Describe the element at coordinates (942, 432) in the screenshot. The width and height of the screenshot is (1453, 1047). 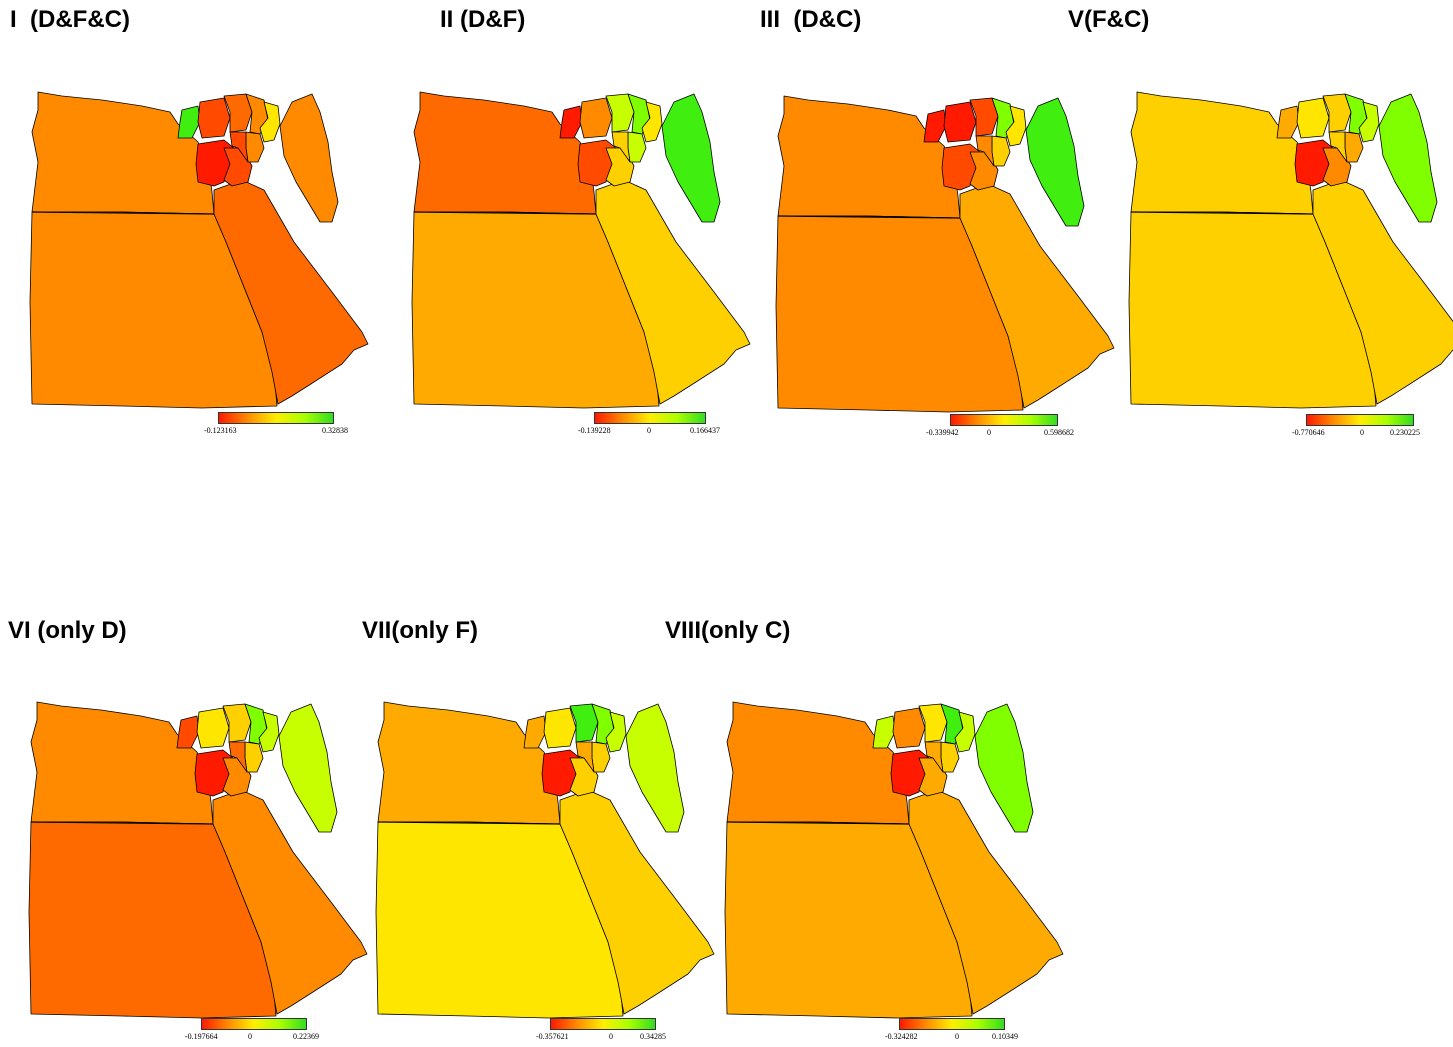
I see `legend-min-label: -0.339942` at that location.